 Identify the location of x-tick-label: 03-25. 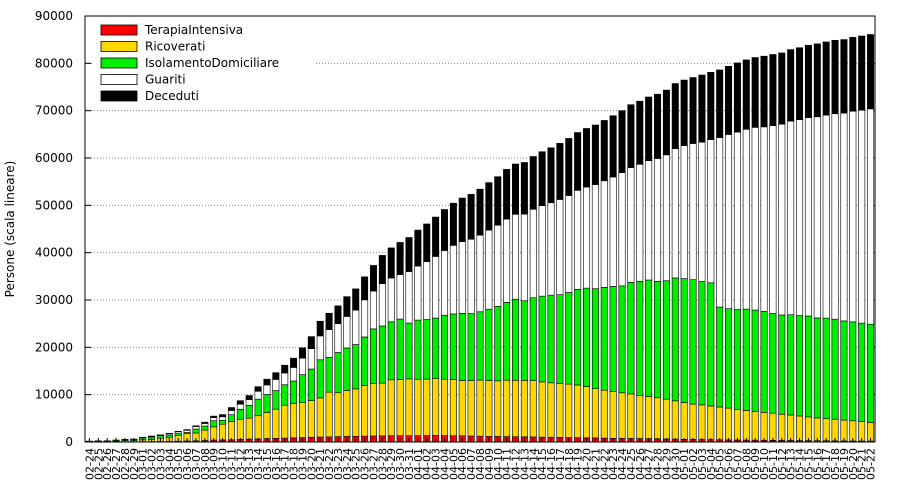
(356, 464).